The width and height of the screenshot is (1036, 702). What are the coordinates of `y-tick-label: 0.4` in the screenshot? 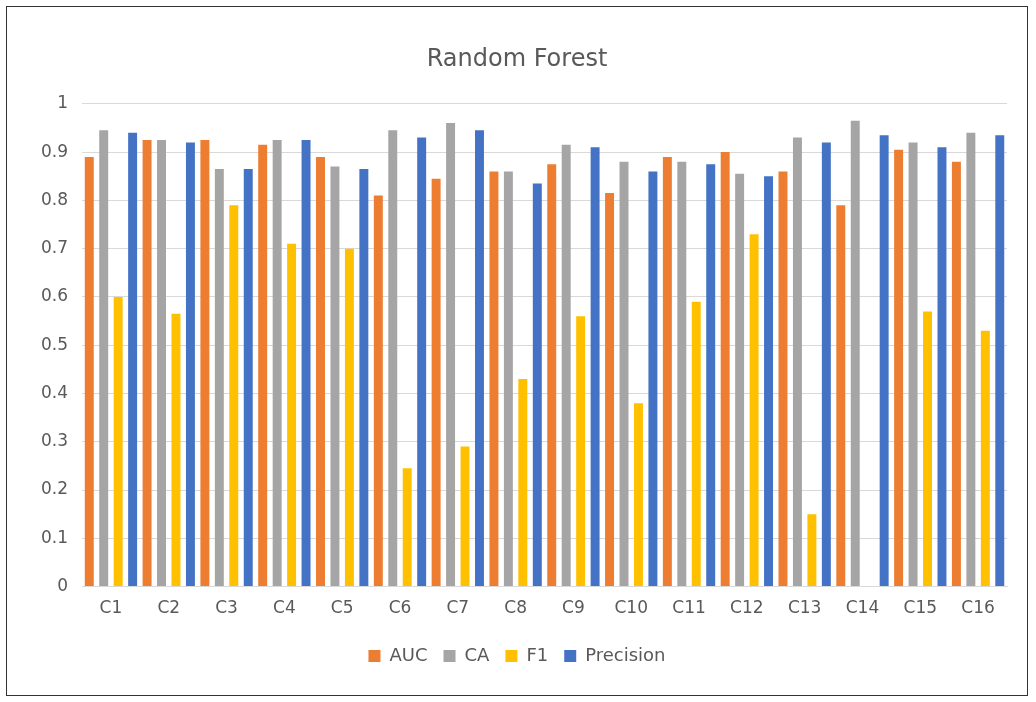 It's located at (54, 391).